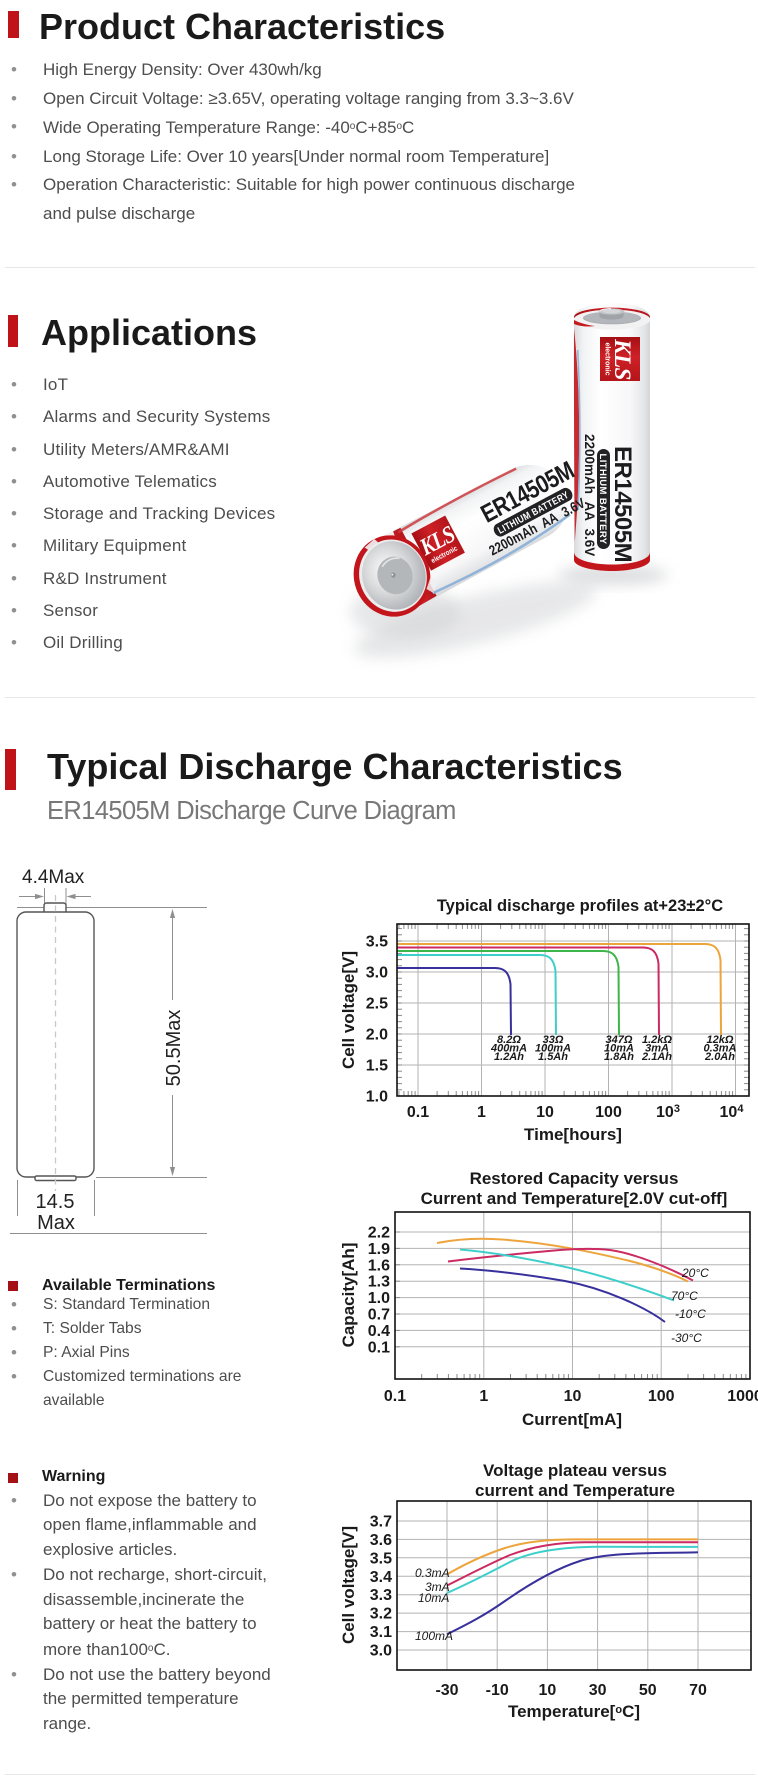  Describe the element at coordinates (348, 1295) in the screenshot. I see `svg-text: Capacity[Ah]` at that location.